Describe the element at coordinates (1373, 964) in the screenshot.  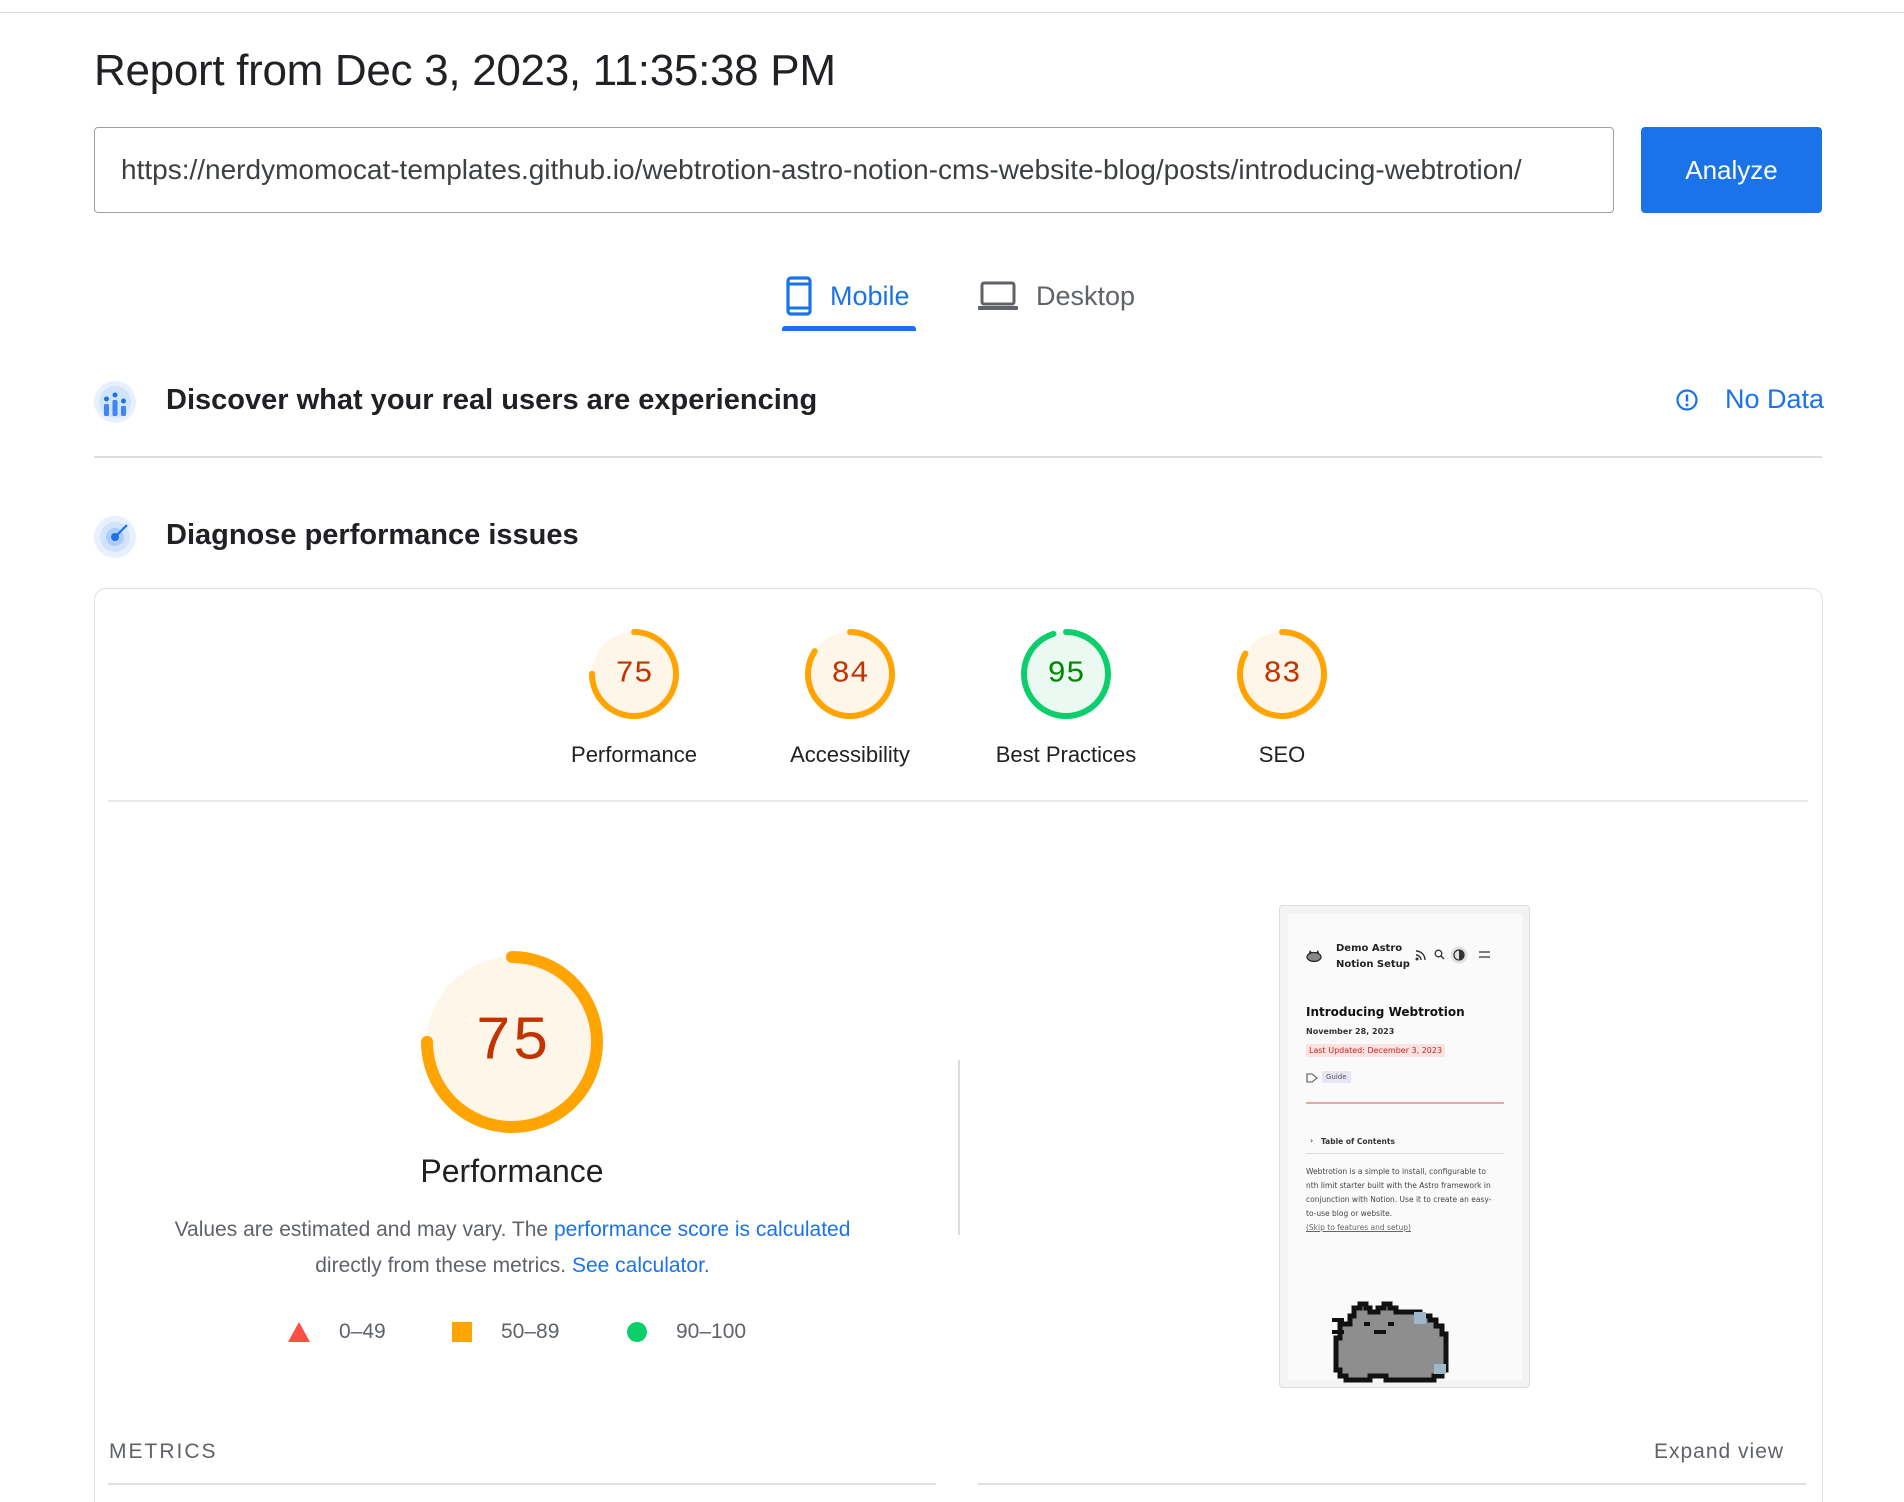
I see `ss-site-name-2: Notion Setup` at that location.